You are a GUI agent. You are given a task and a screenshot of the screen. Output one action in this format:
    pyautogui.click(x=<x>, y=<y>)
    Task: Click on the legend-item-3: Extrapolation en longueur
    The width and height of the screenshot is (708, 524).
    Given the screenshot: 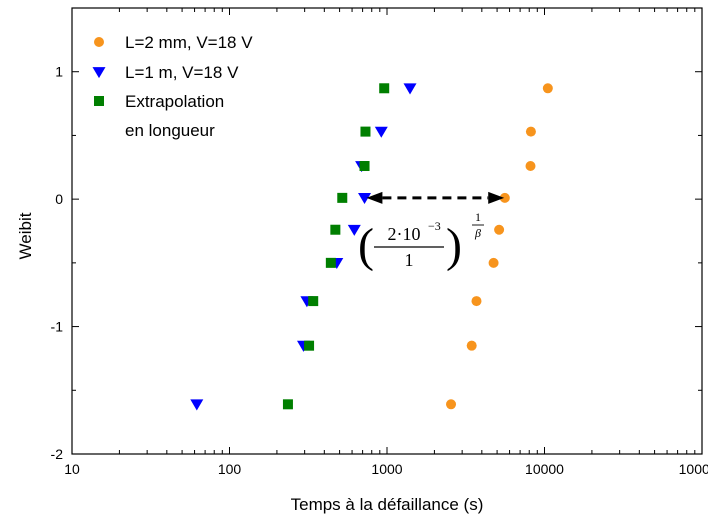 What is the action you would take?
    pyautogui.click(x=159, y=116)
    